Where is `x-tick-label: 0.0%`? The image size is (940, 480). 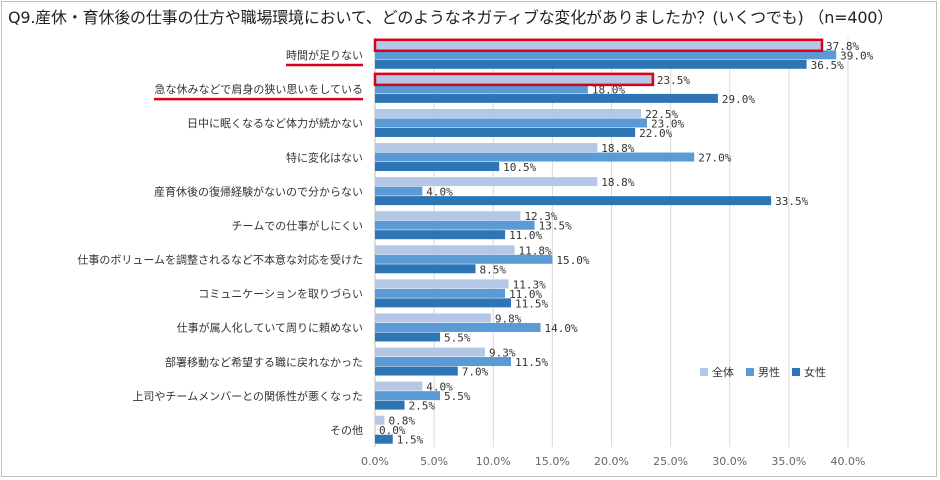
x-tick-label: 0.0% is located at coordinates (375, 461).